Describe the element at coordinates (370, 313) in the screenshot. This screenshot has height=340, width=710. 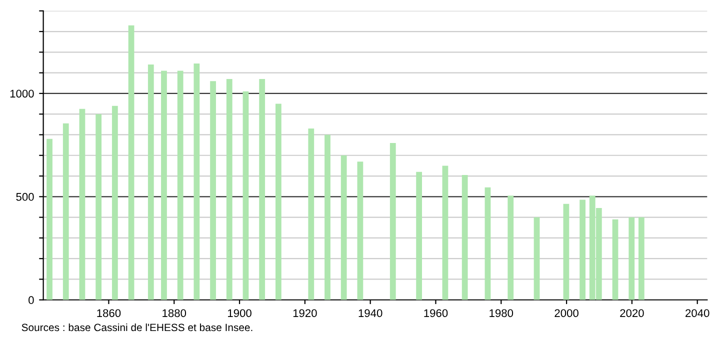
I see `x-tick-label: 1940` at that location.